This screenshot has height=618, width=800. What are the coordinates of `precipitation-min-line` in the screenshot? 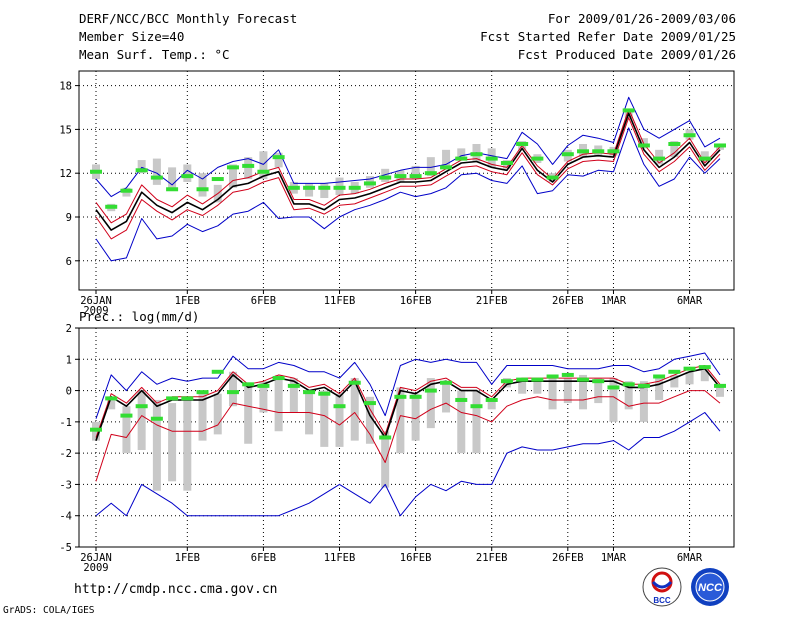 It's located at (408, 464).